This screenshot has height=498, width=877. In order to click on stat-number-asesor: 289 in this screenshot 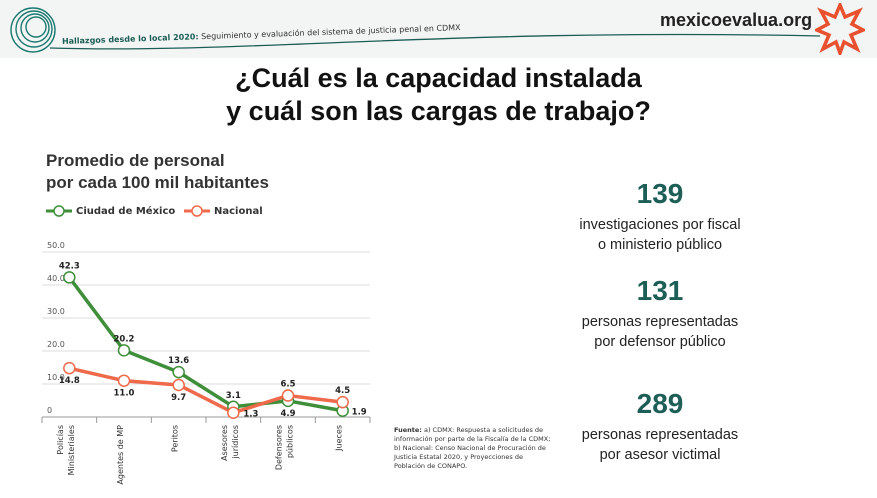, I will do `click(660, 403)`.